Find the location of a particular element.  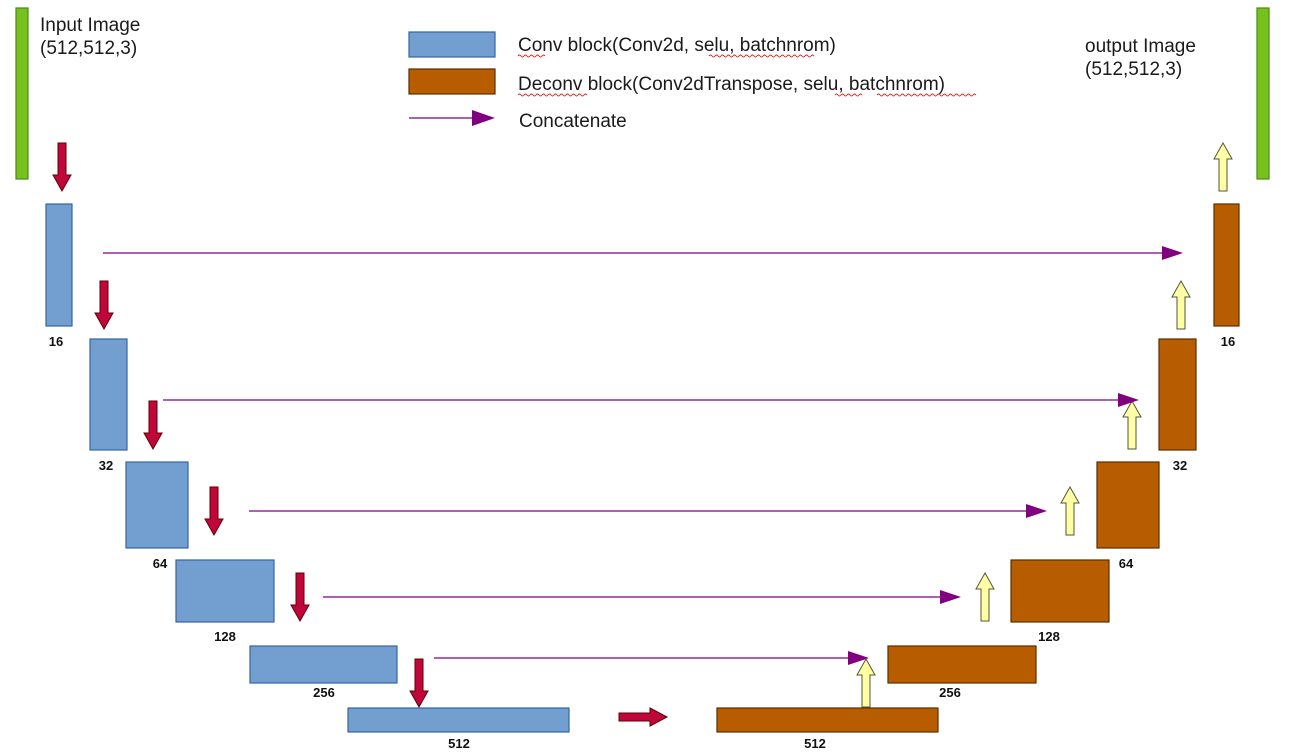

legend-conv-swatch is located at coordinates (452, 44).